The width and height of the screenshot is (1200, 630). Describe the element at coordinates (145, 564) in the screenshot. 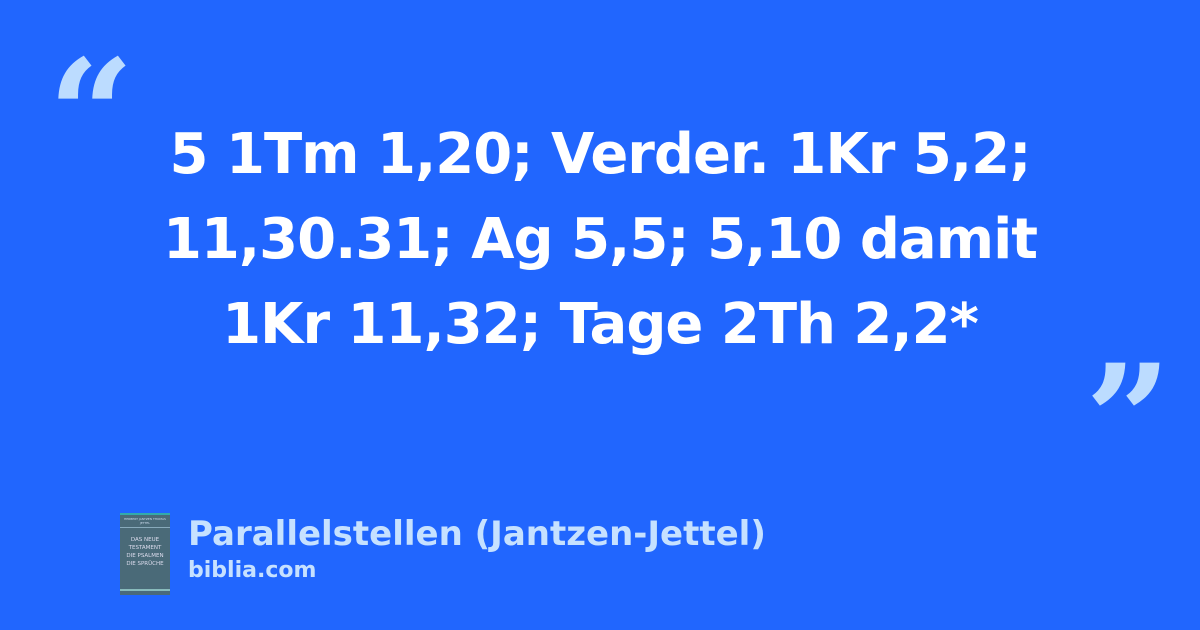

I see `cover-title-line: DIE SPRÜCHE` at that location.